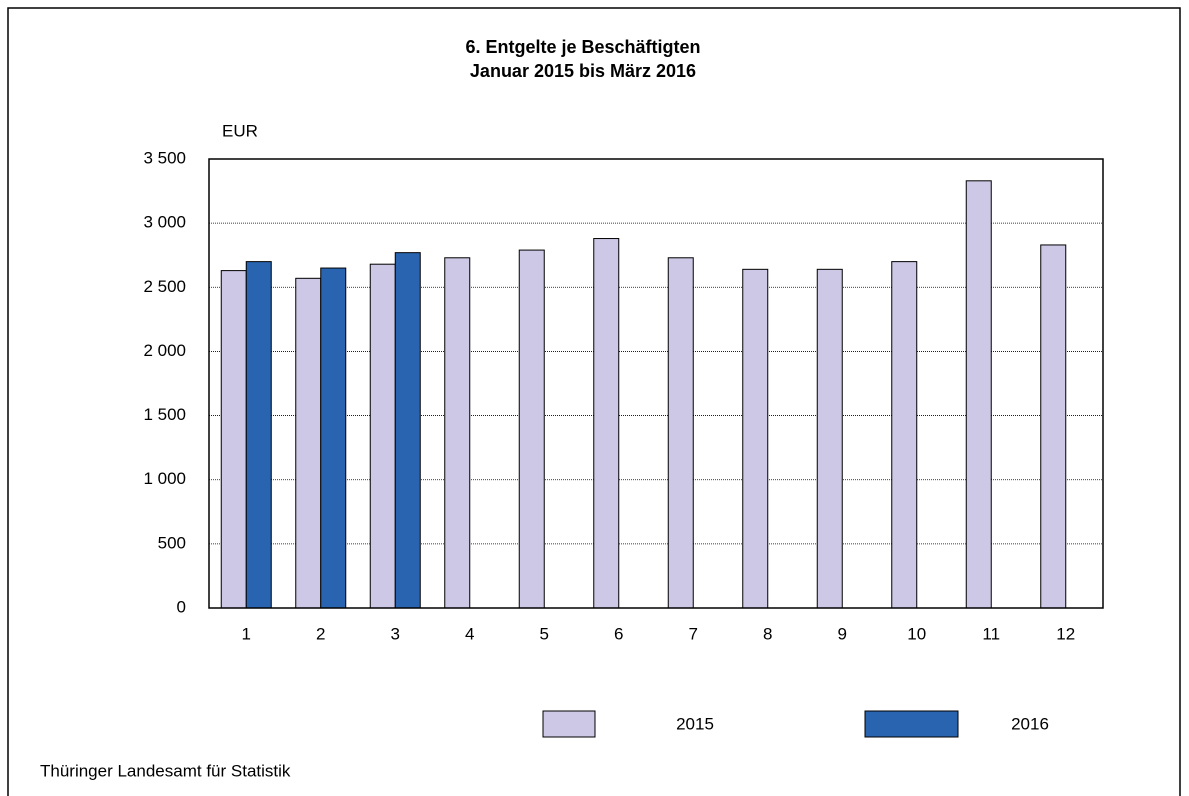 This screenshot has height=796, width=1189. Describe the element at coordinates (695, 723) in the screenshot. I see `legend-label: 2015` at that location.